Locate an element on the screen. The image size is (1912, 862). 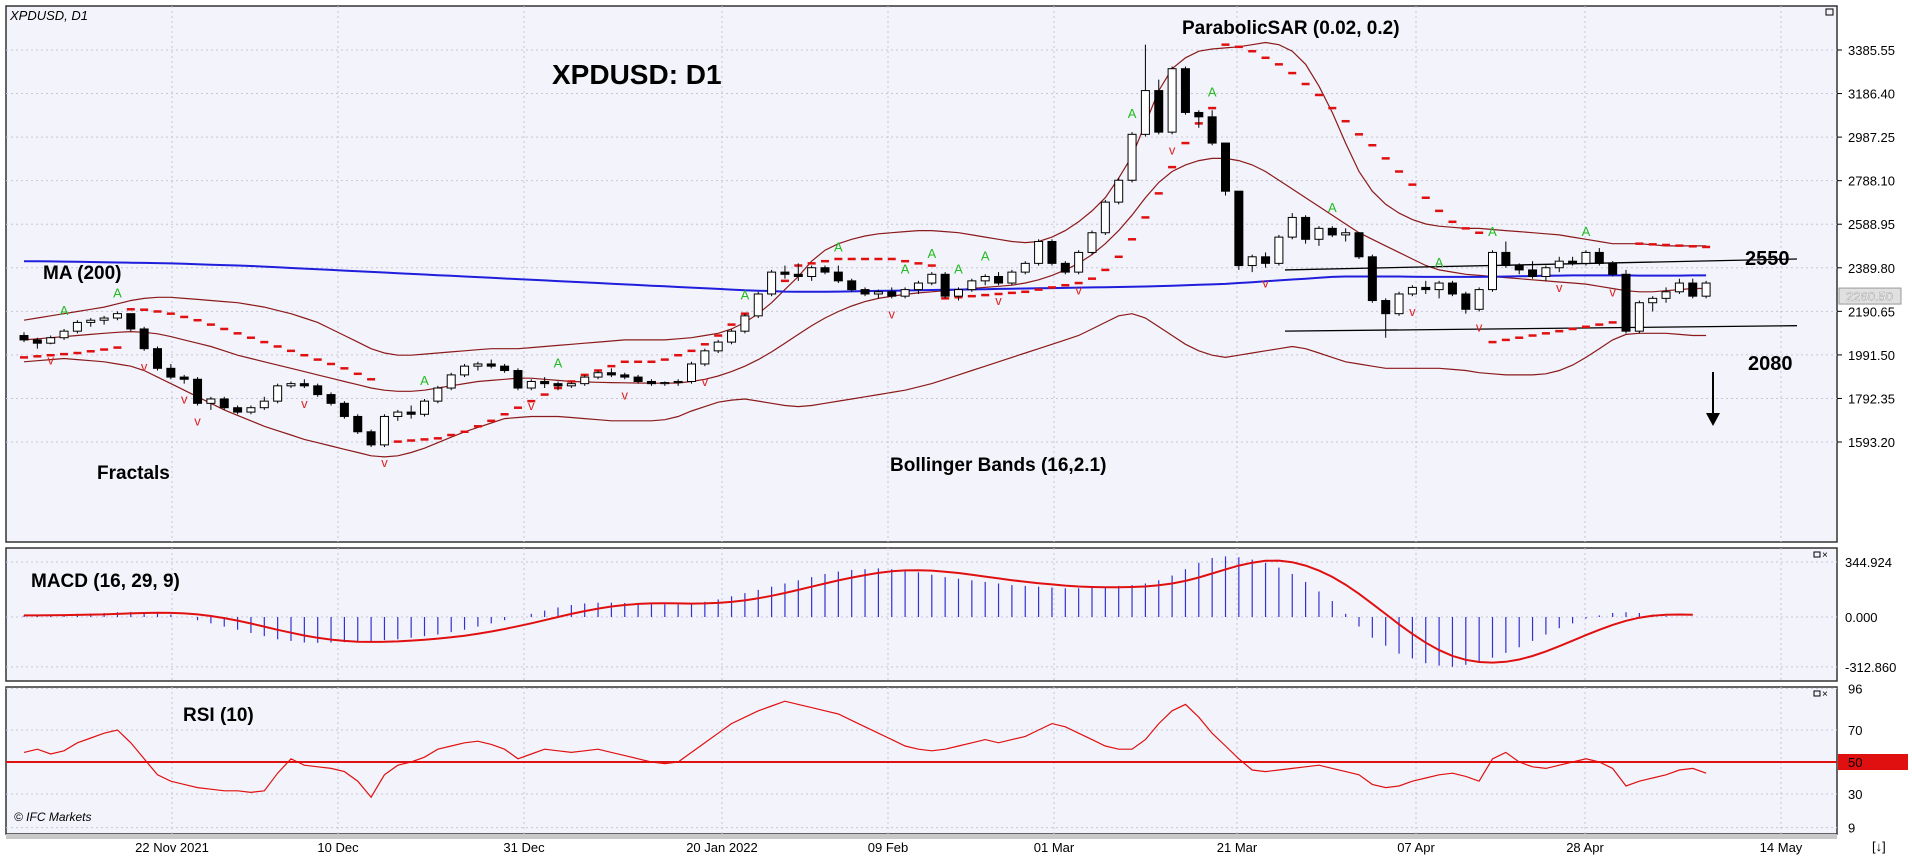
bollinger-label: Bollinger Bands (16,2.1) is located at coordinates (998, 465).